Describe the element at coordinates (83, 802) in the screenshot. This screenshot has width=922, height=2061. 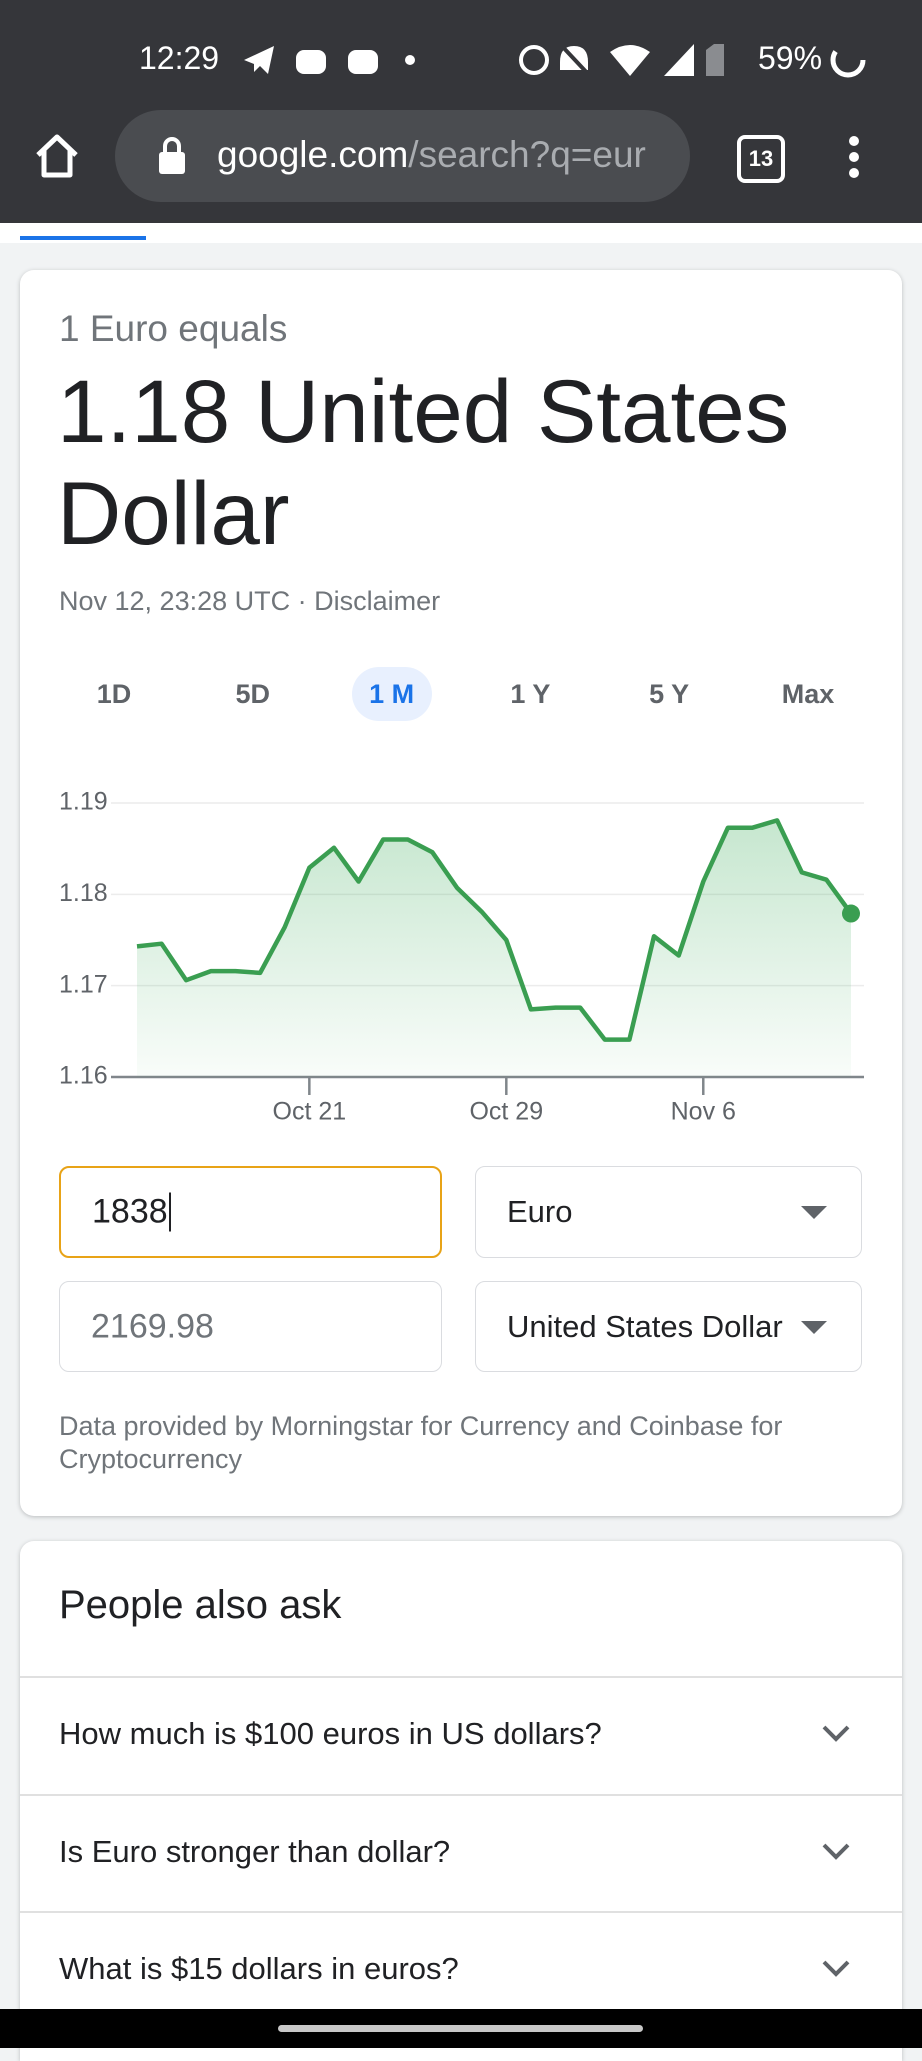
I see `y-tick-label: 1.19` at that location.